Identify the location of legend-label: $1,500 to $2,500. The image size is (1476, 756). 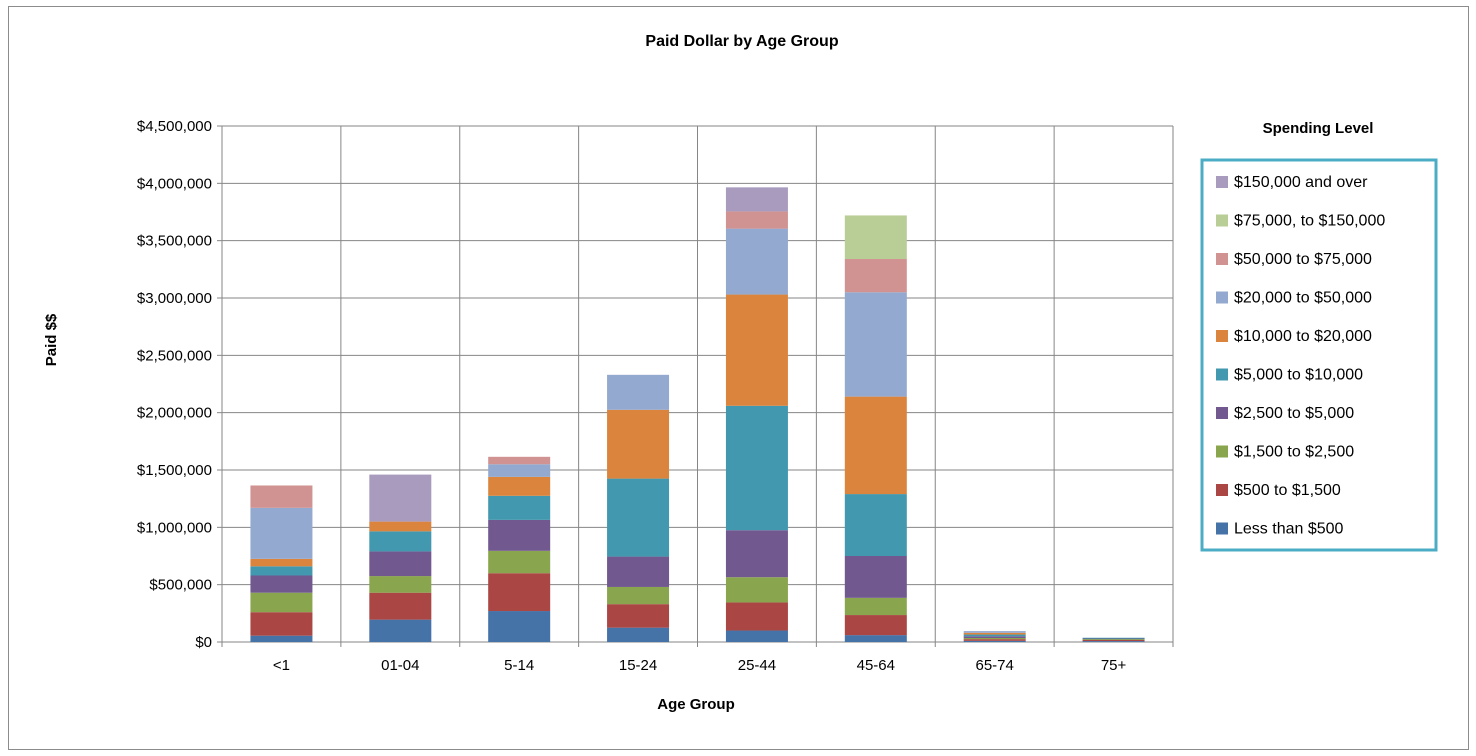
(1294, 452).